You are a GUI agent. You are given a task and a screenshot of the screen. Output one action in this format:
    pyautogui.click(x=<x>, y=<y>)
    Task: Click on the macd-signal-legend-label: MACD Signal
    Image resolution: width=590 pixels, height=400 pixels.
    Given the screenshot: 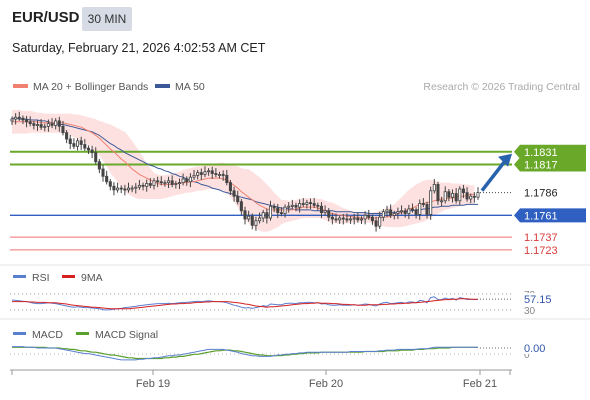 What is the action you would take?
    pyautogui.click(x=126, y=335)
    